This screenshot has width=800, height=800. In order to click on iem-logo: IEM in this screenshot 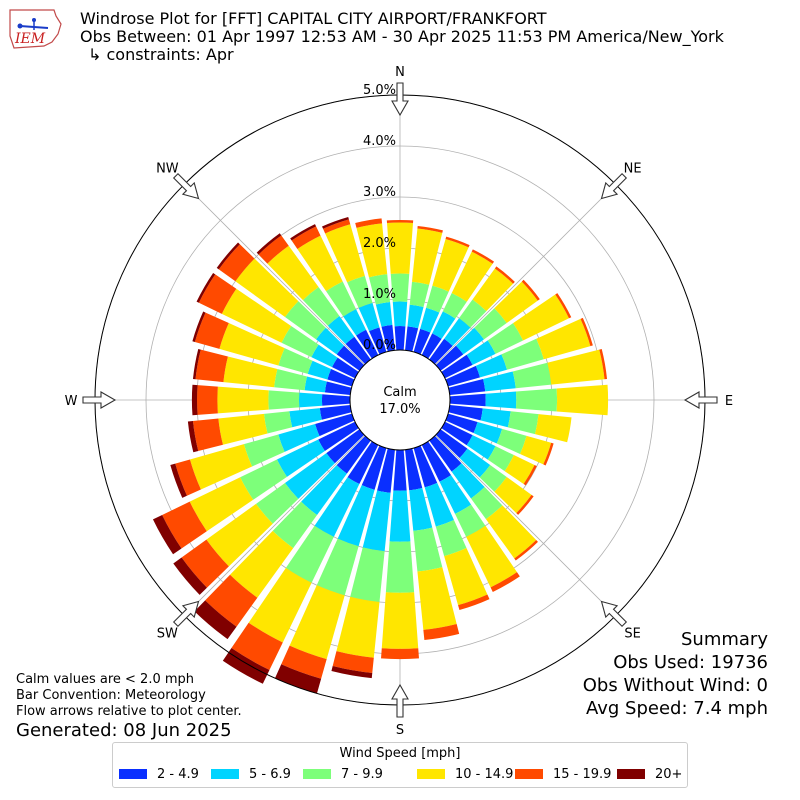, I will do `click(34, 29)`.